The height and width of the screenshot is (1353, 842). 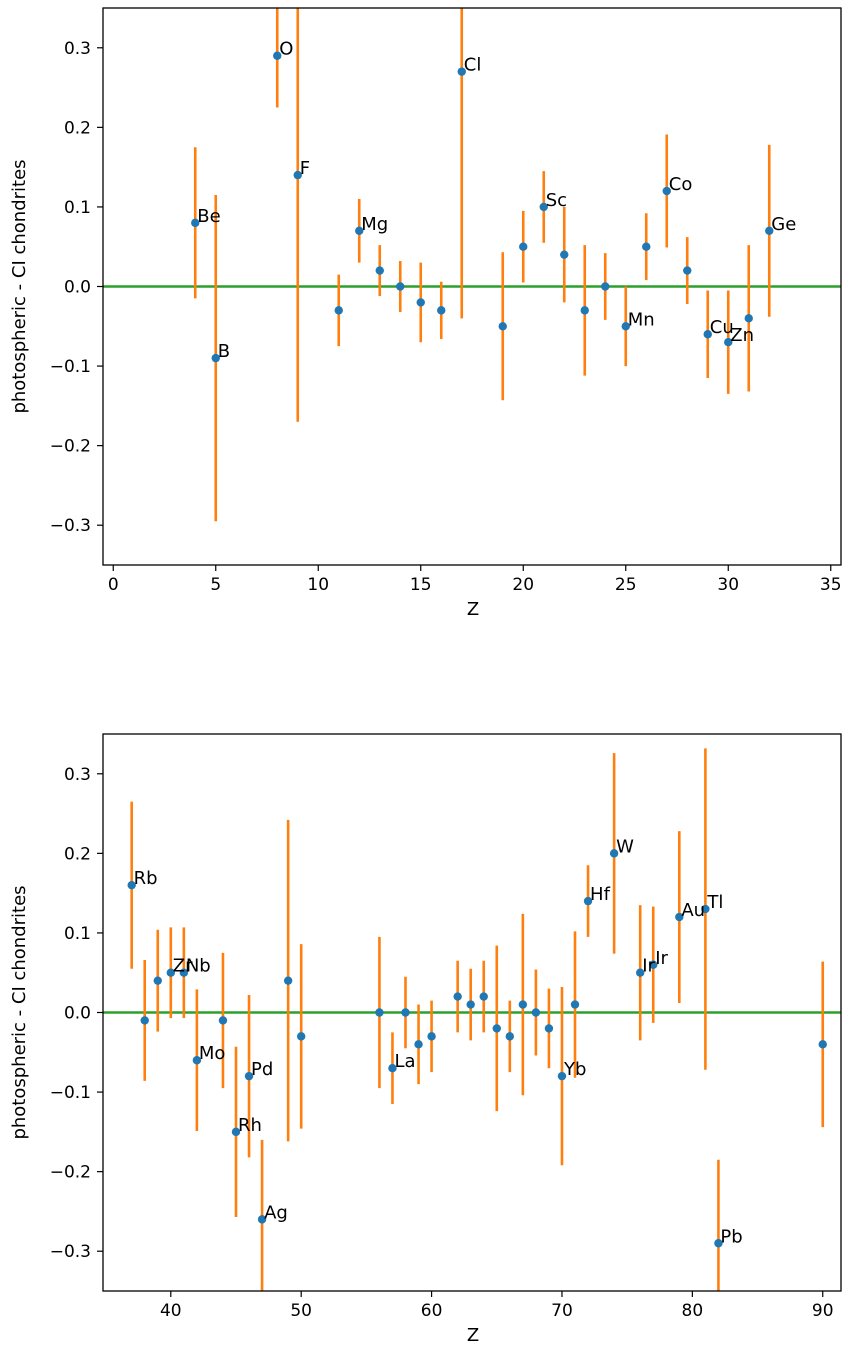 What do you see at coordinates (19, 1012) in the screenshot?
I see `y-axis-label: photospheric - CI chondrites` at bounding box center [19, 1012].